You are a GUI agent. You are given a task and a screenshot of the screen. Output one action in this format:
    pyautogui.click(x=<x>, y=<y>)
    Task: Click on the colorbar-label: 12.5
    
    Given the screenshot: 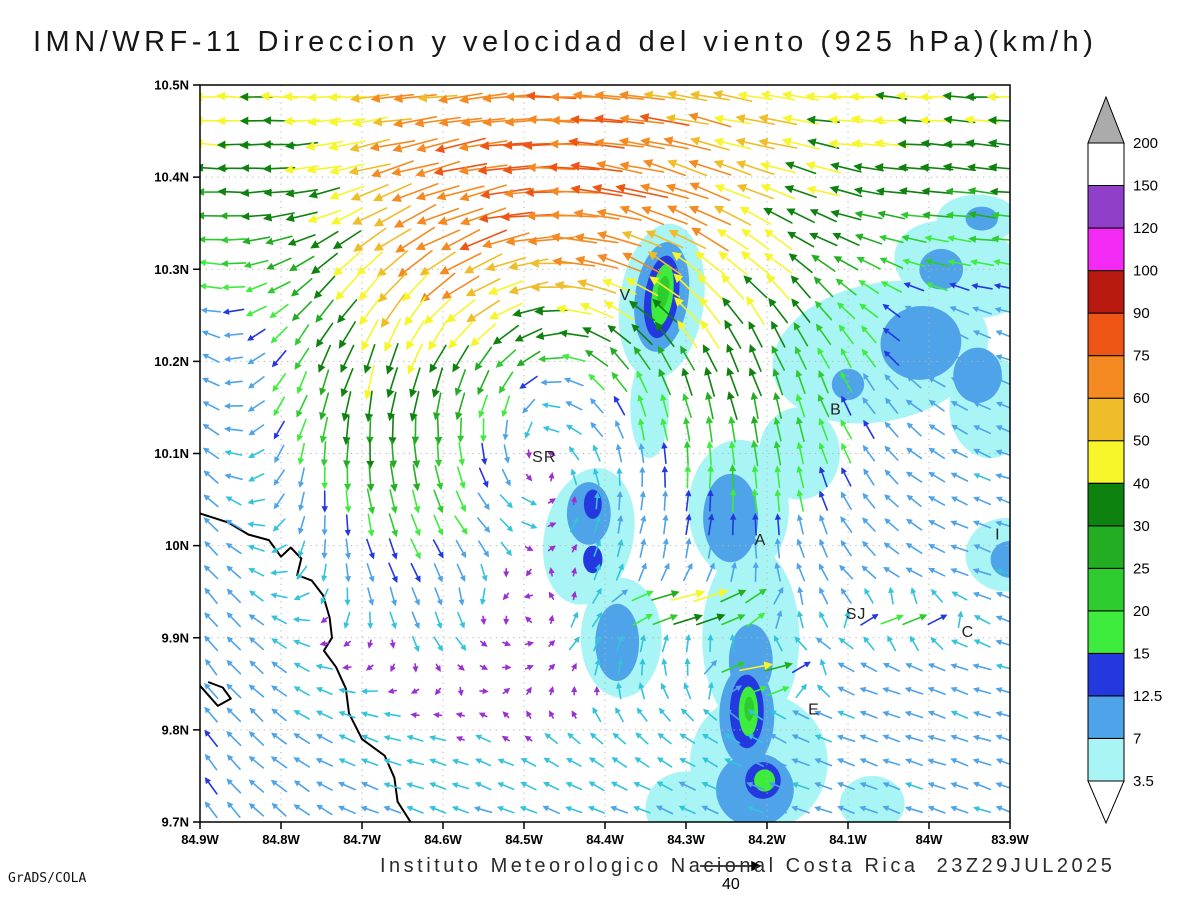 What is the action you would take?
    pyautogui.click(x=1147, y=696)
    